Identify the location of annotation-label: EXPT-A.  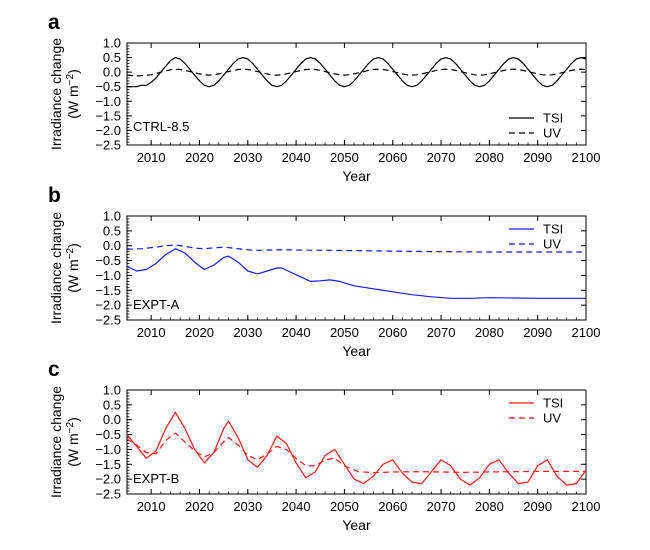
(156, 304).